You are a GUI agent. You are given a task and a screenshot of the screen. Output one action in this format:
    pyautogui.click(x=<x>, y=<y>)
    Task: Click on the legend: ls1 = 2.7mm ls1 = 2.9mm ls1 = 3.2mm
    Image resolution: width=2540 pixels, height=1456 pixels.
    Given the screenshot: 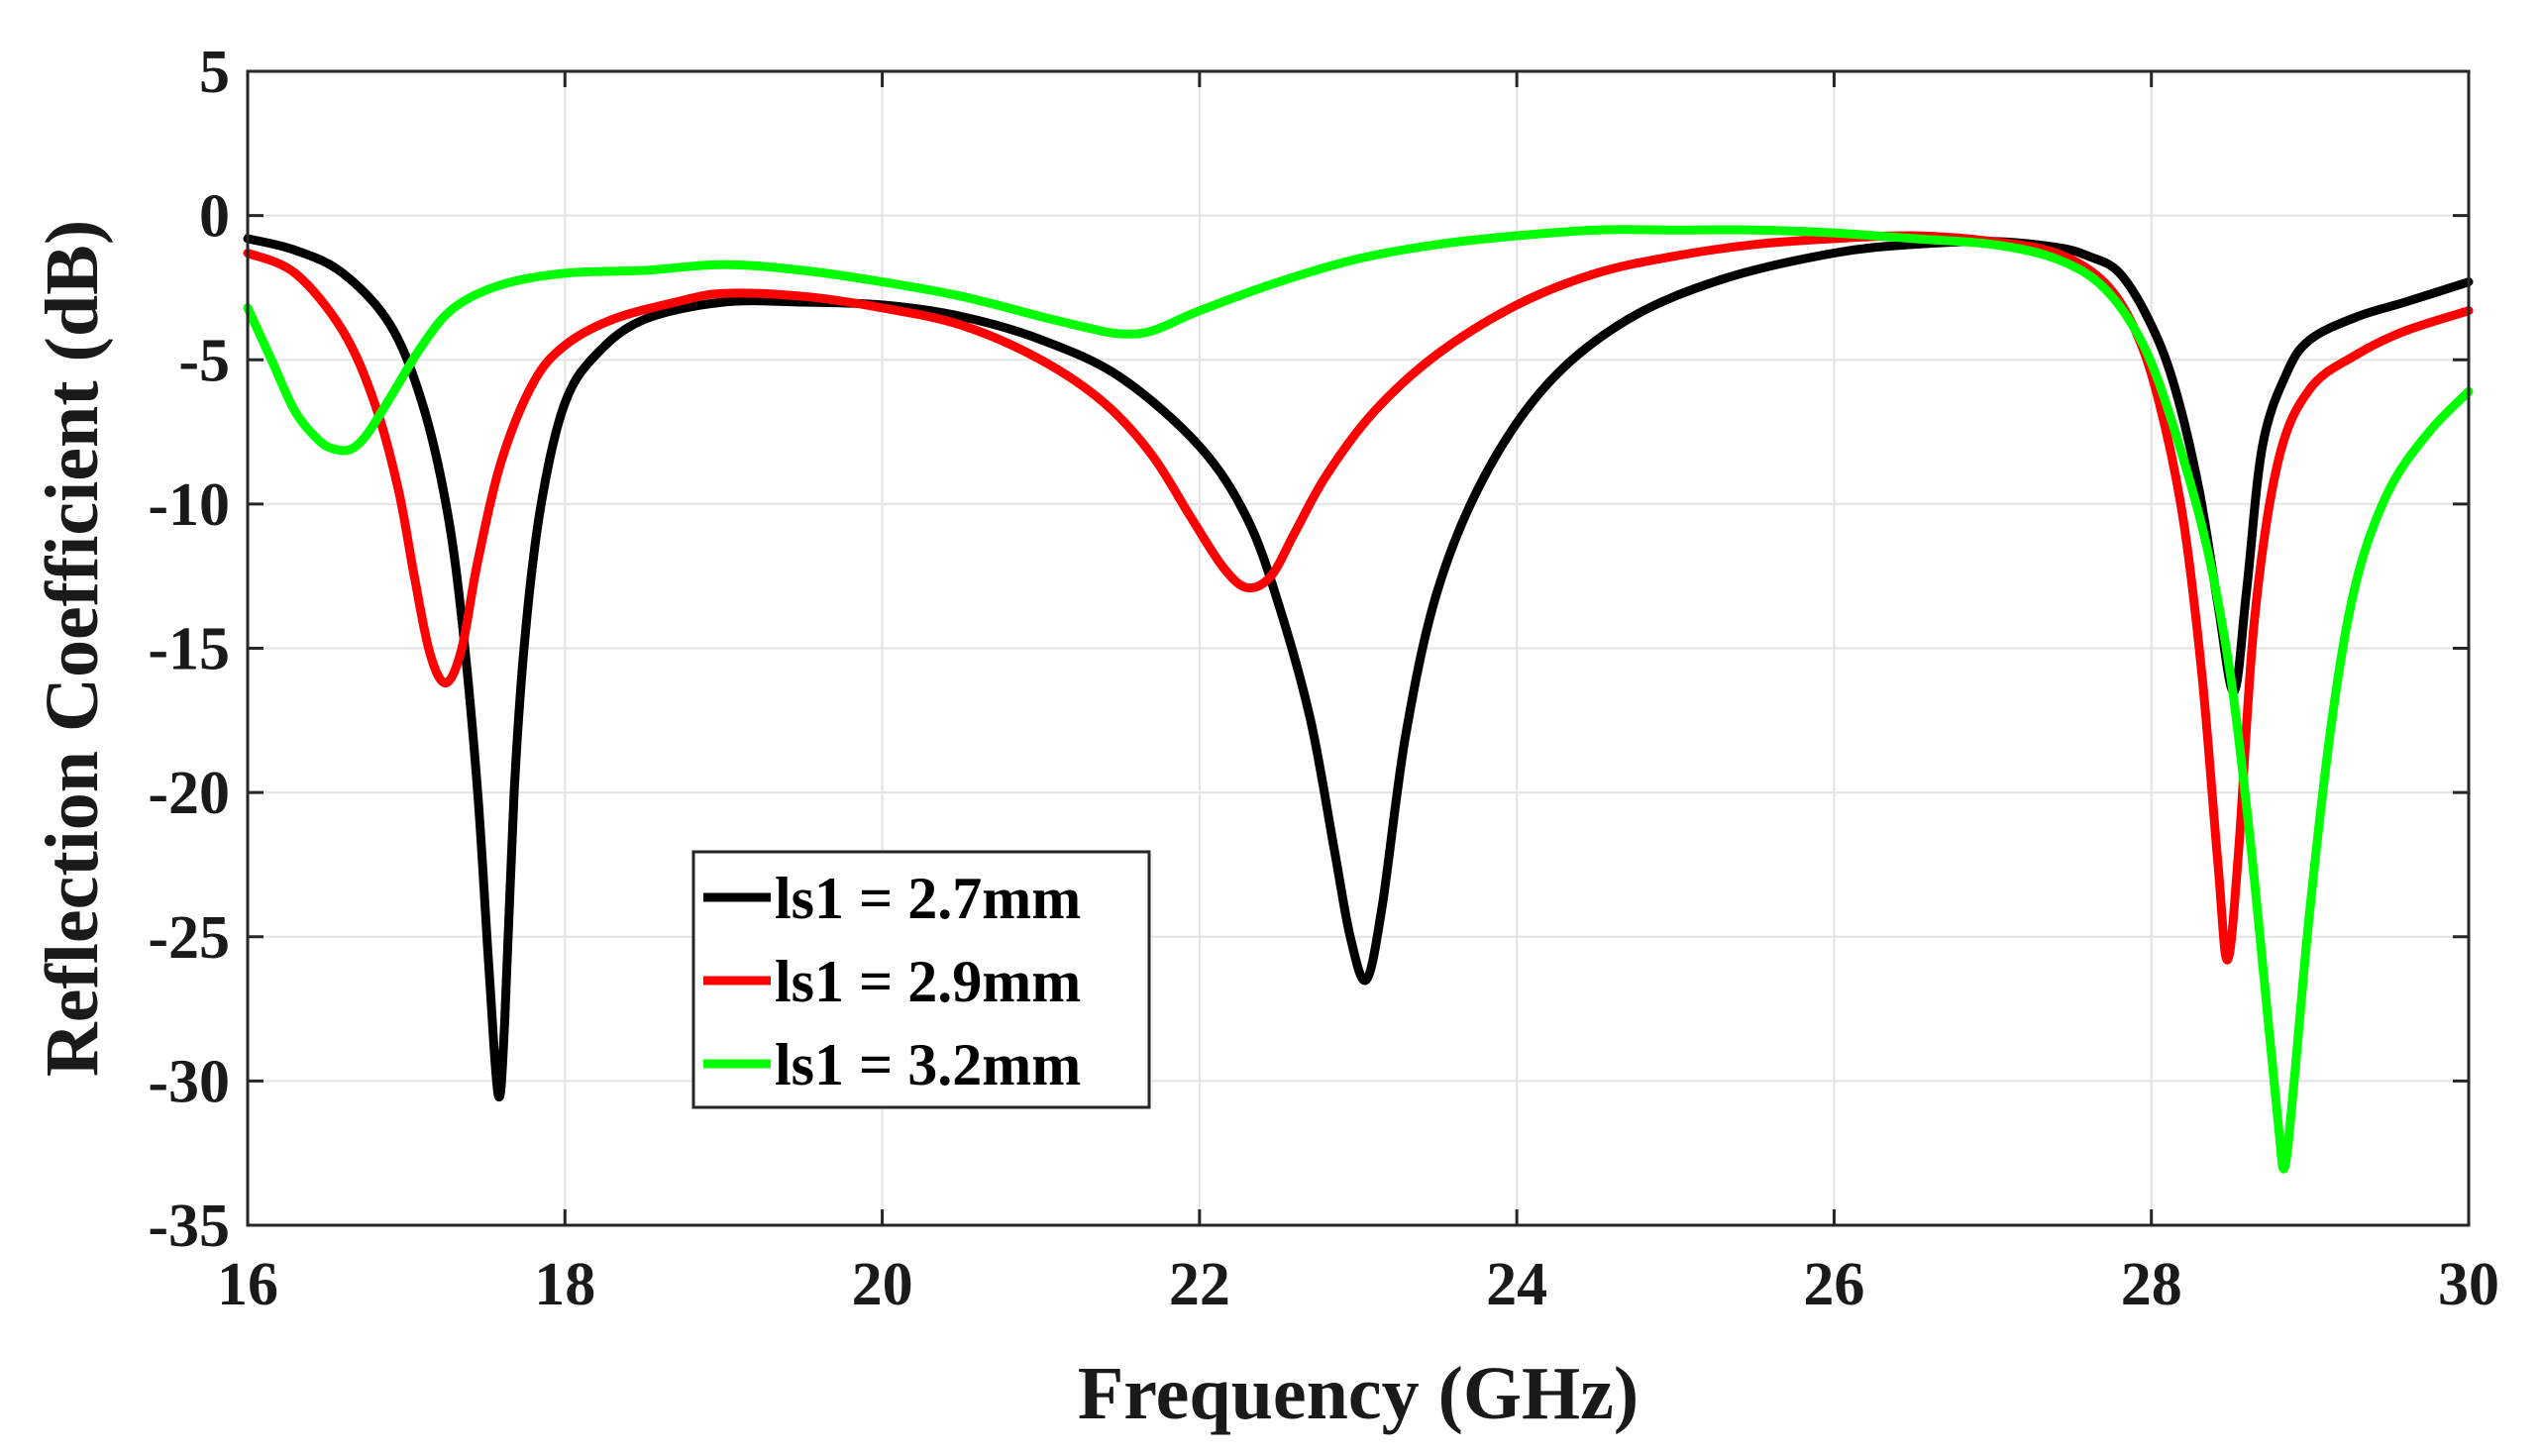 What is the action you would take?
    pyautogui.click(x=921, y=979)
    